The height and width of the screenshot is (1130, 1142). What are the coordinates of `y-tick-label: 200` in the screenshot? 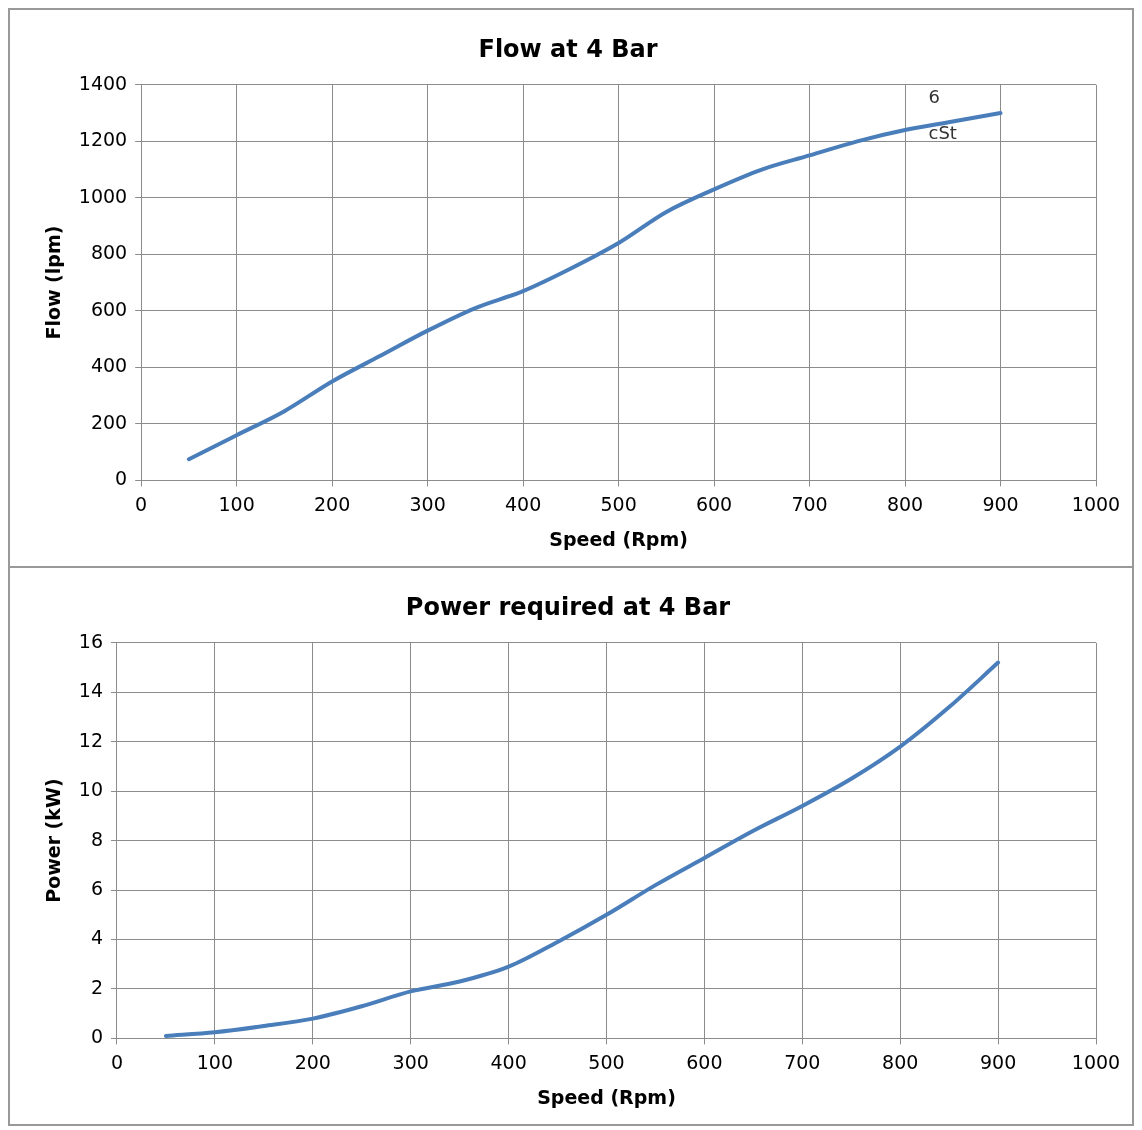 It's located at (109, 421).